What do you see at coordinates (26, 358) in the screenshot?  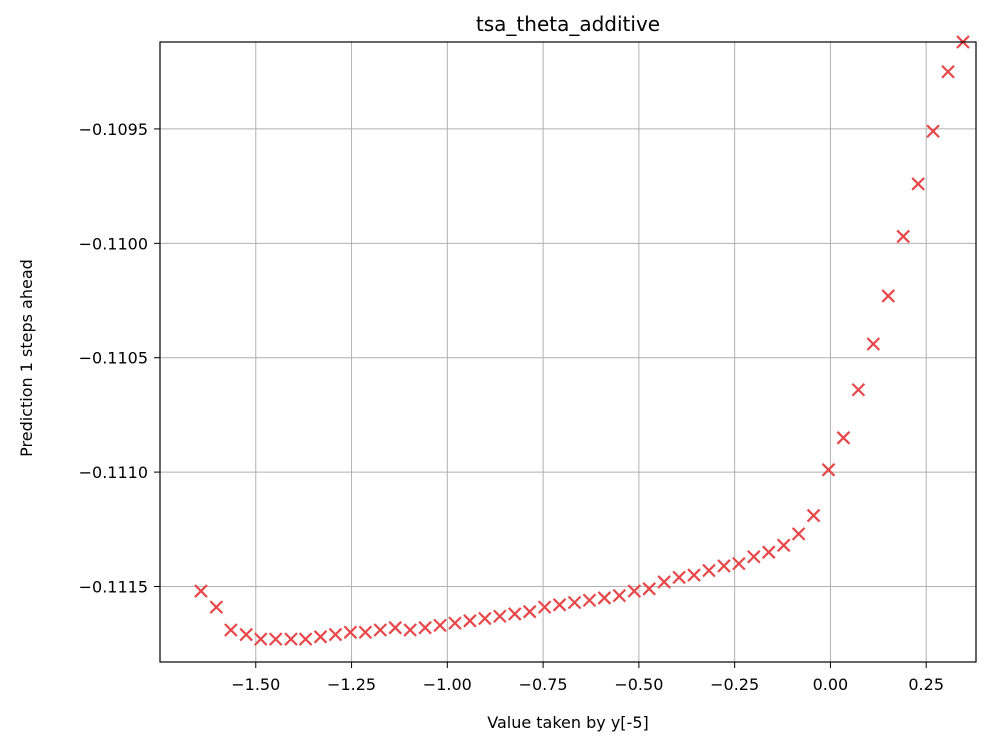 I see `y-axis-label: Prediction 1 steps ahead` at bounding box center [26, 358].